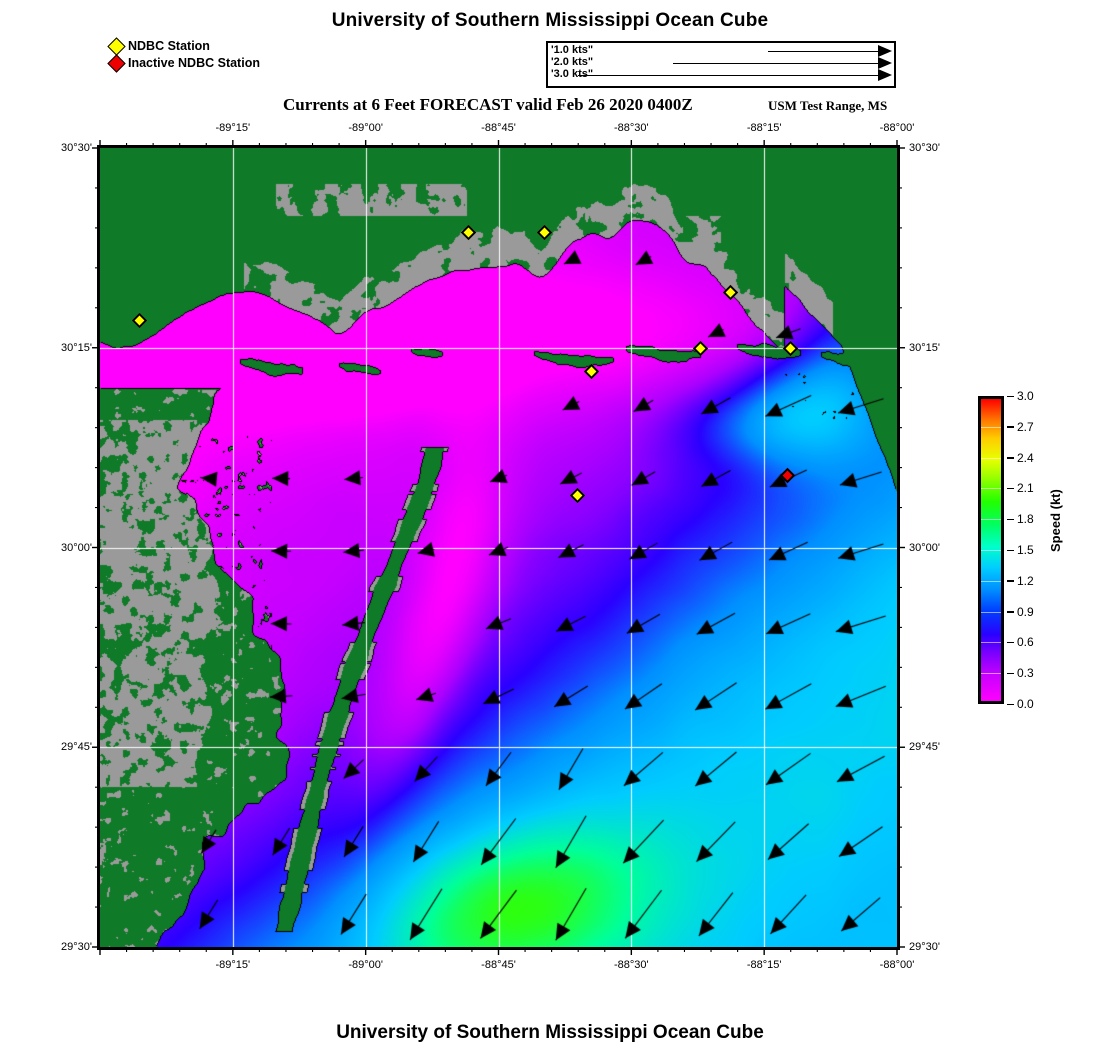 This screenshot has width=1100, height=1050. What do you see at coordinates (194, 63) in the screenshot?
I see `legend-label-inactive: Inactive NDBC Station` at bounding box center [194, 63].